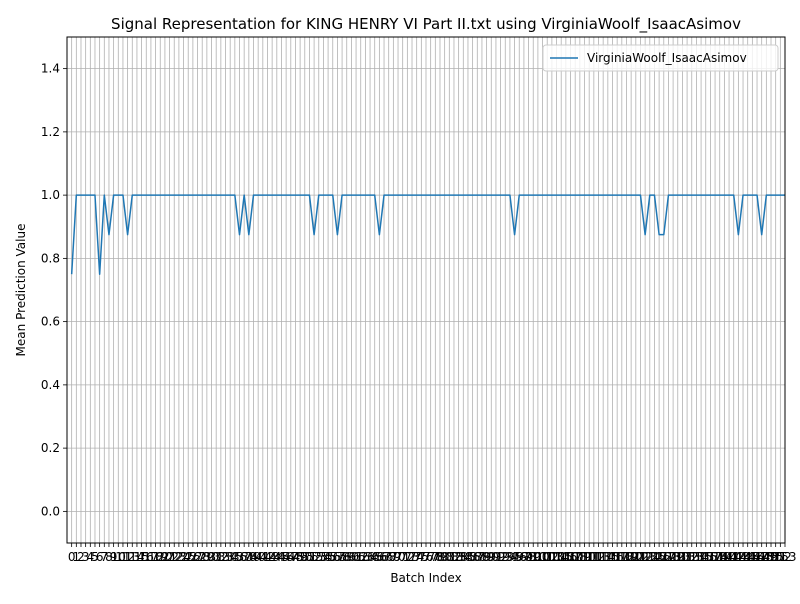 The image size is (800, 604). Describe the element at coordinates (505, 557) in the screenshot. I see `x-tick-label: 93` at that location.